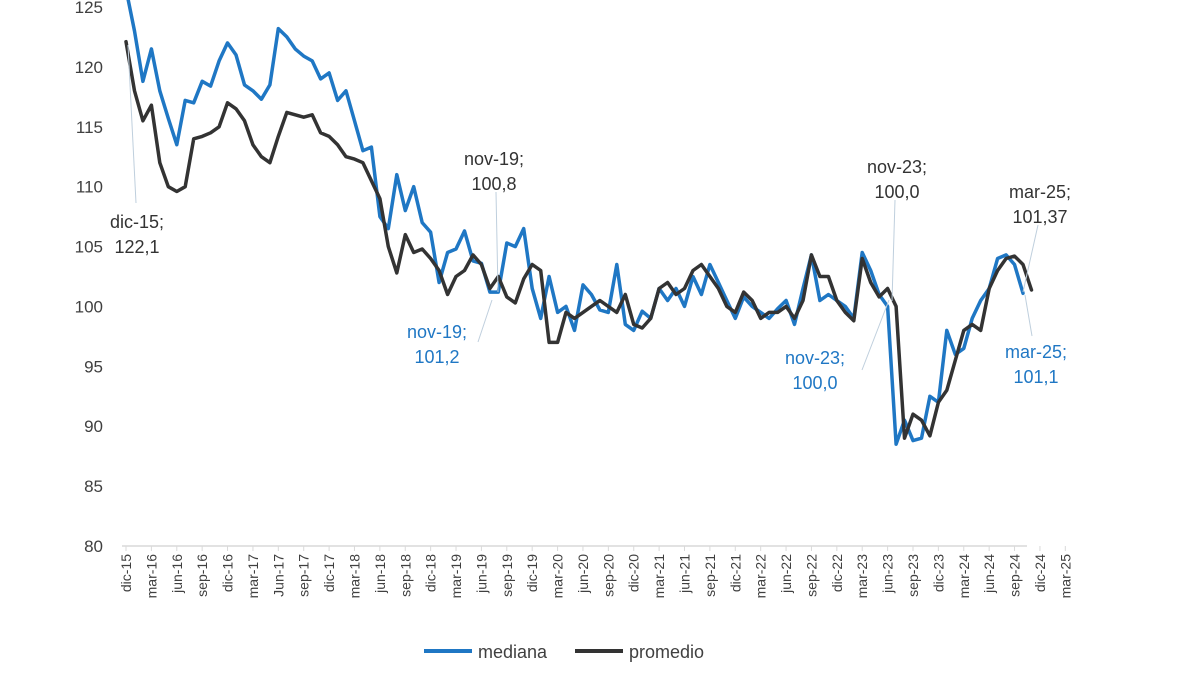 The height and width of the screenshot is (675, 1200). What do you see at coordinates (126, 573) in the screenshot?
I see `x-tick-dic-15: dic-15` at bounding box center [126, 573].